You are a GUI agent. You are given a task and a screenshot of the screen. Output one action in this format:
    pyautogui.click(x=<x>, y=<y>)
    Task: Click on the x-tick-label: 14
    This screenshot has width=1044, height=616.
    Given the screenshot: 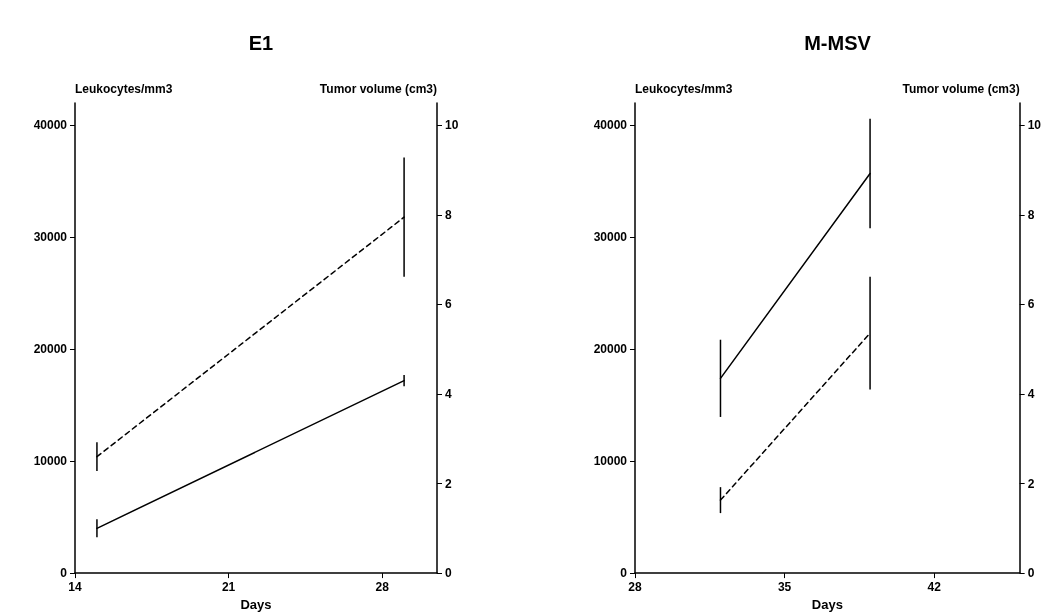 What is the action you would take?
    pyautogui.click(x=75, y=587)
    